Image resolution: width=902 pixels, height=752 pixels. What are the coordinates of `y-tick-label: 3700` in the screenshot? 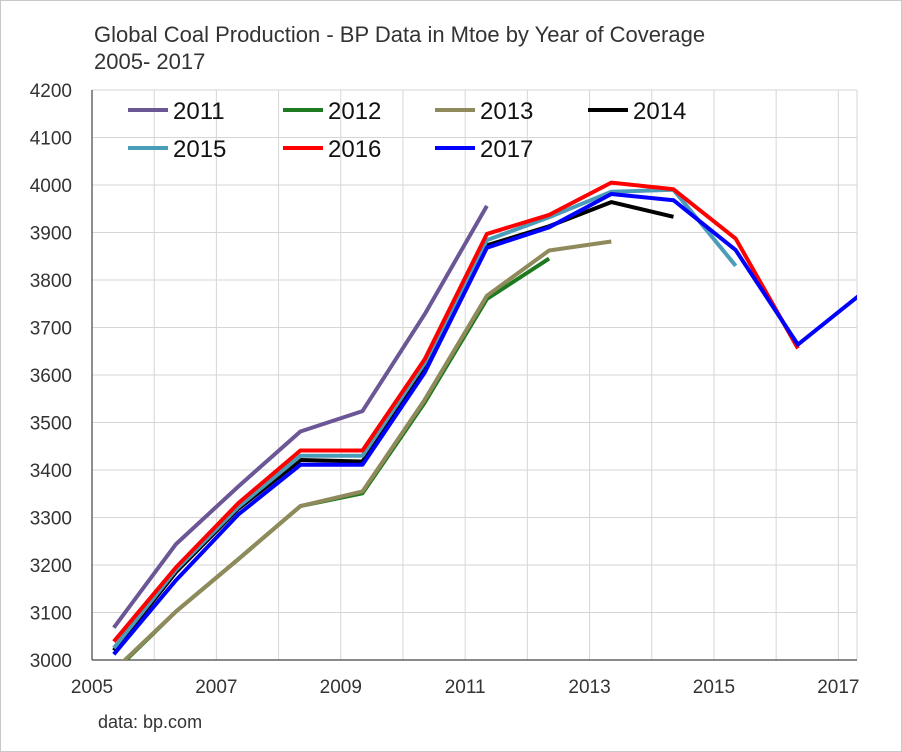 It's located at (51, 329).